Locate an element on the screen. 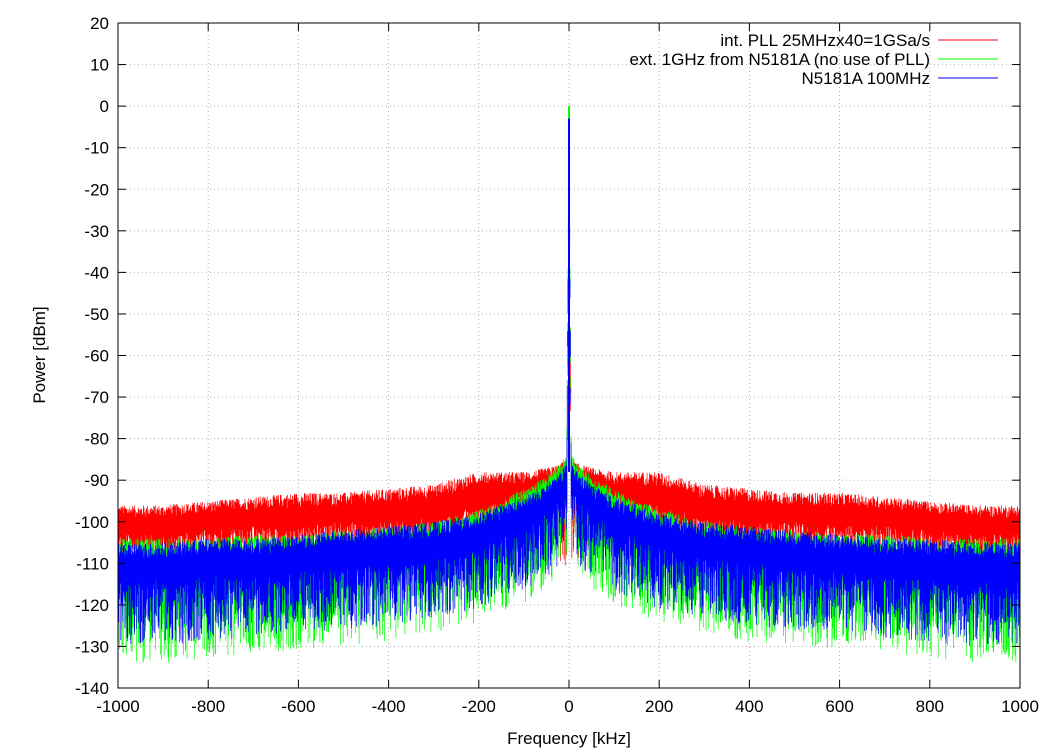 Image resolution: width=1050 pixels, height=750 pixels. y-tick-label: -40 is located at coordinates (96, 272).